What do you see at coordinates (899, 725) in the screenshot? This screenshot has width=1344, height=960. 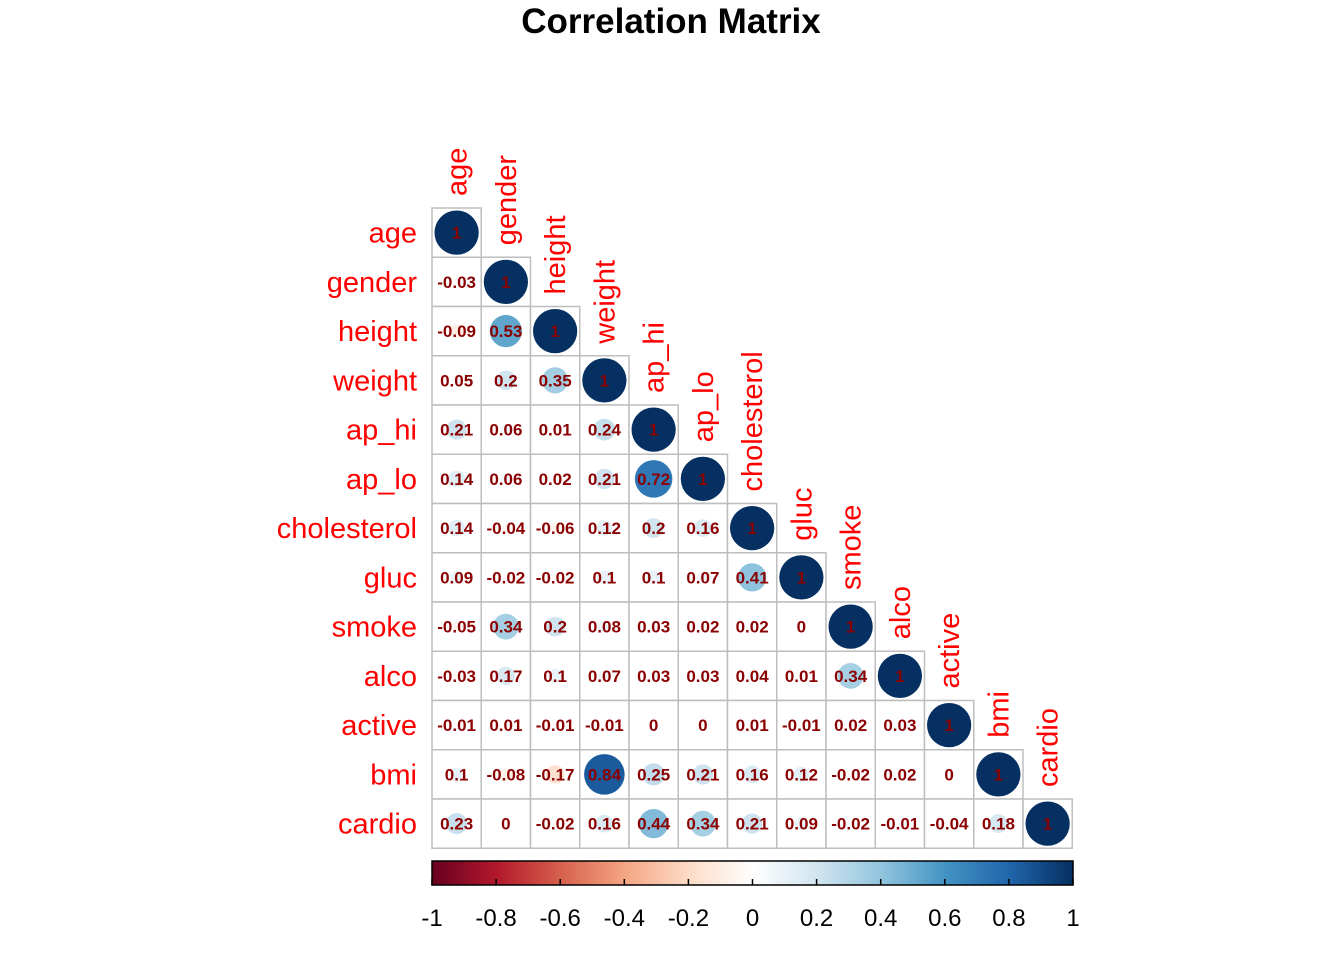 I see `correlation-value-label: 0.03` at bounding box center [899, 725].